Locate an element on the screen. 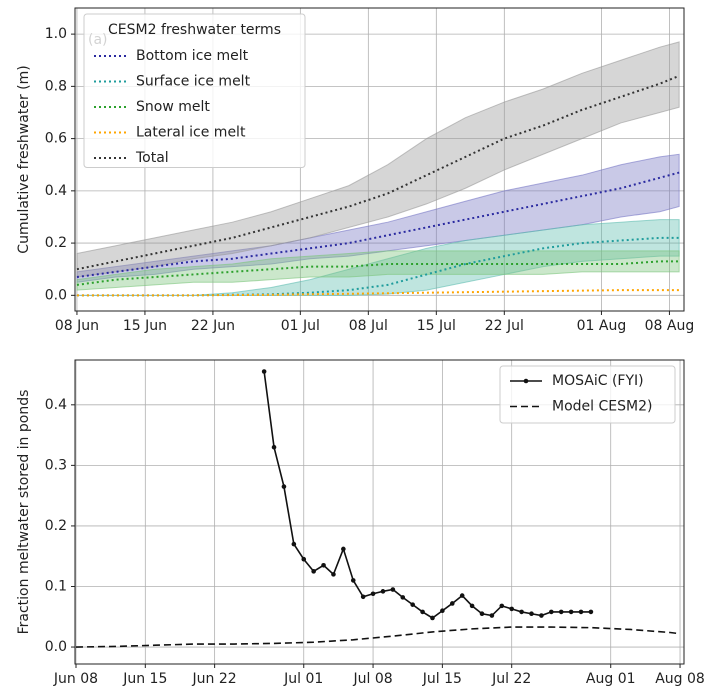 The width and height of the screenshot is (704, 689). x-tick-label: 01 Jul is located at coordinates (300, 326).